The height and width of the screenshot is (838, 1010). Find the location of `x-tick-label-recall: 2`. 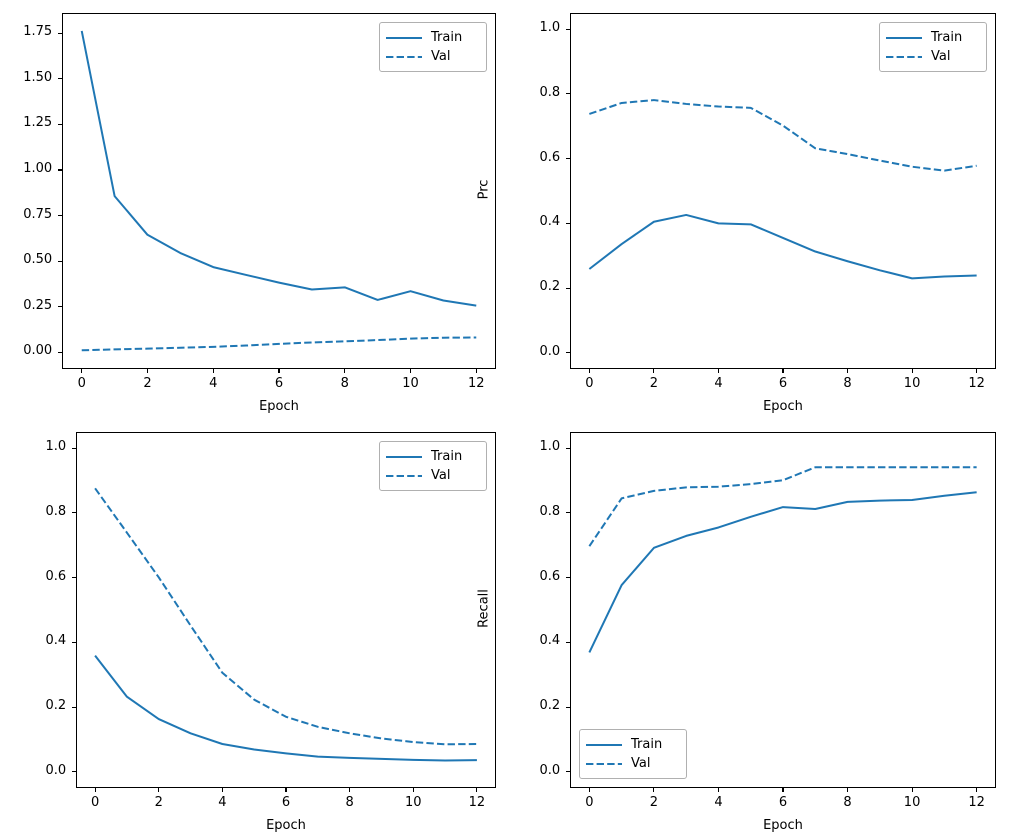

x-tick-label-recall: 2 is located at coordinates (654, 802).